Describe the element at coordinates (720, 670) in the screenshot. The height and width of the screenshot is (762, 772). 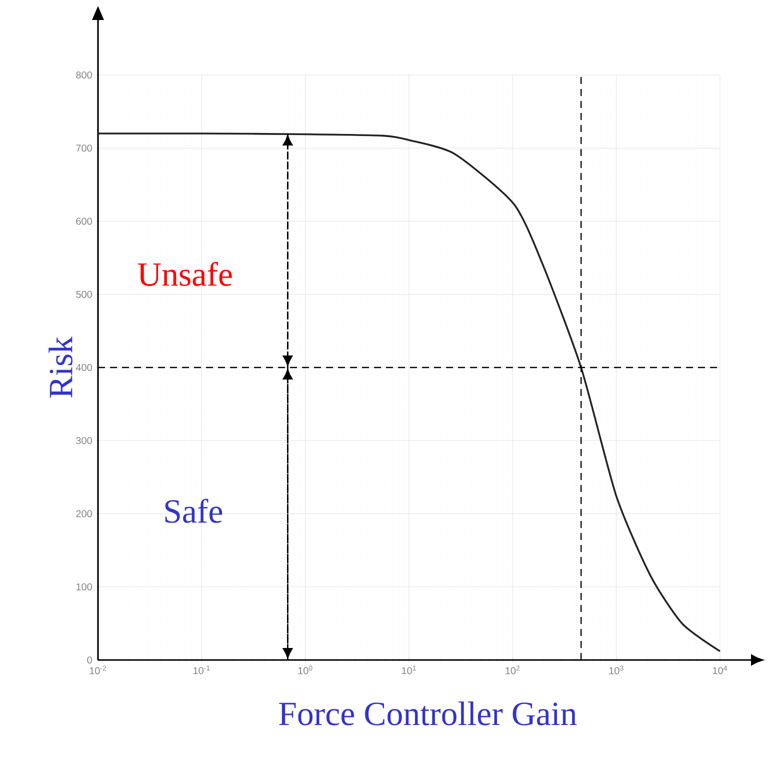
I see `x-tick-label: 10$^{4}$` at that location.